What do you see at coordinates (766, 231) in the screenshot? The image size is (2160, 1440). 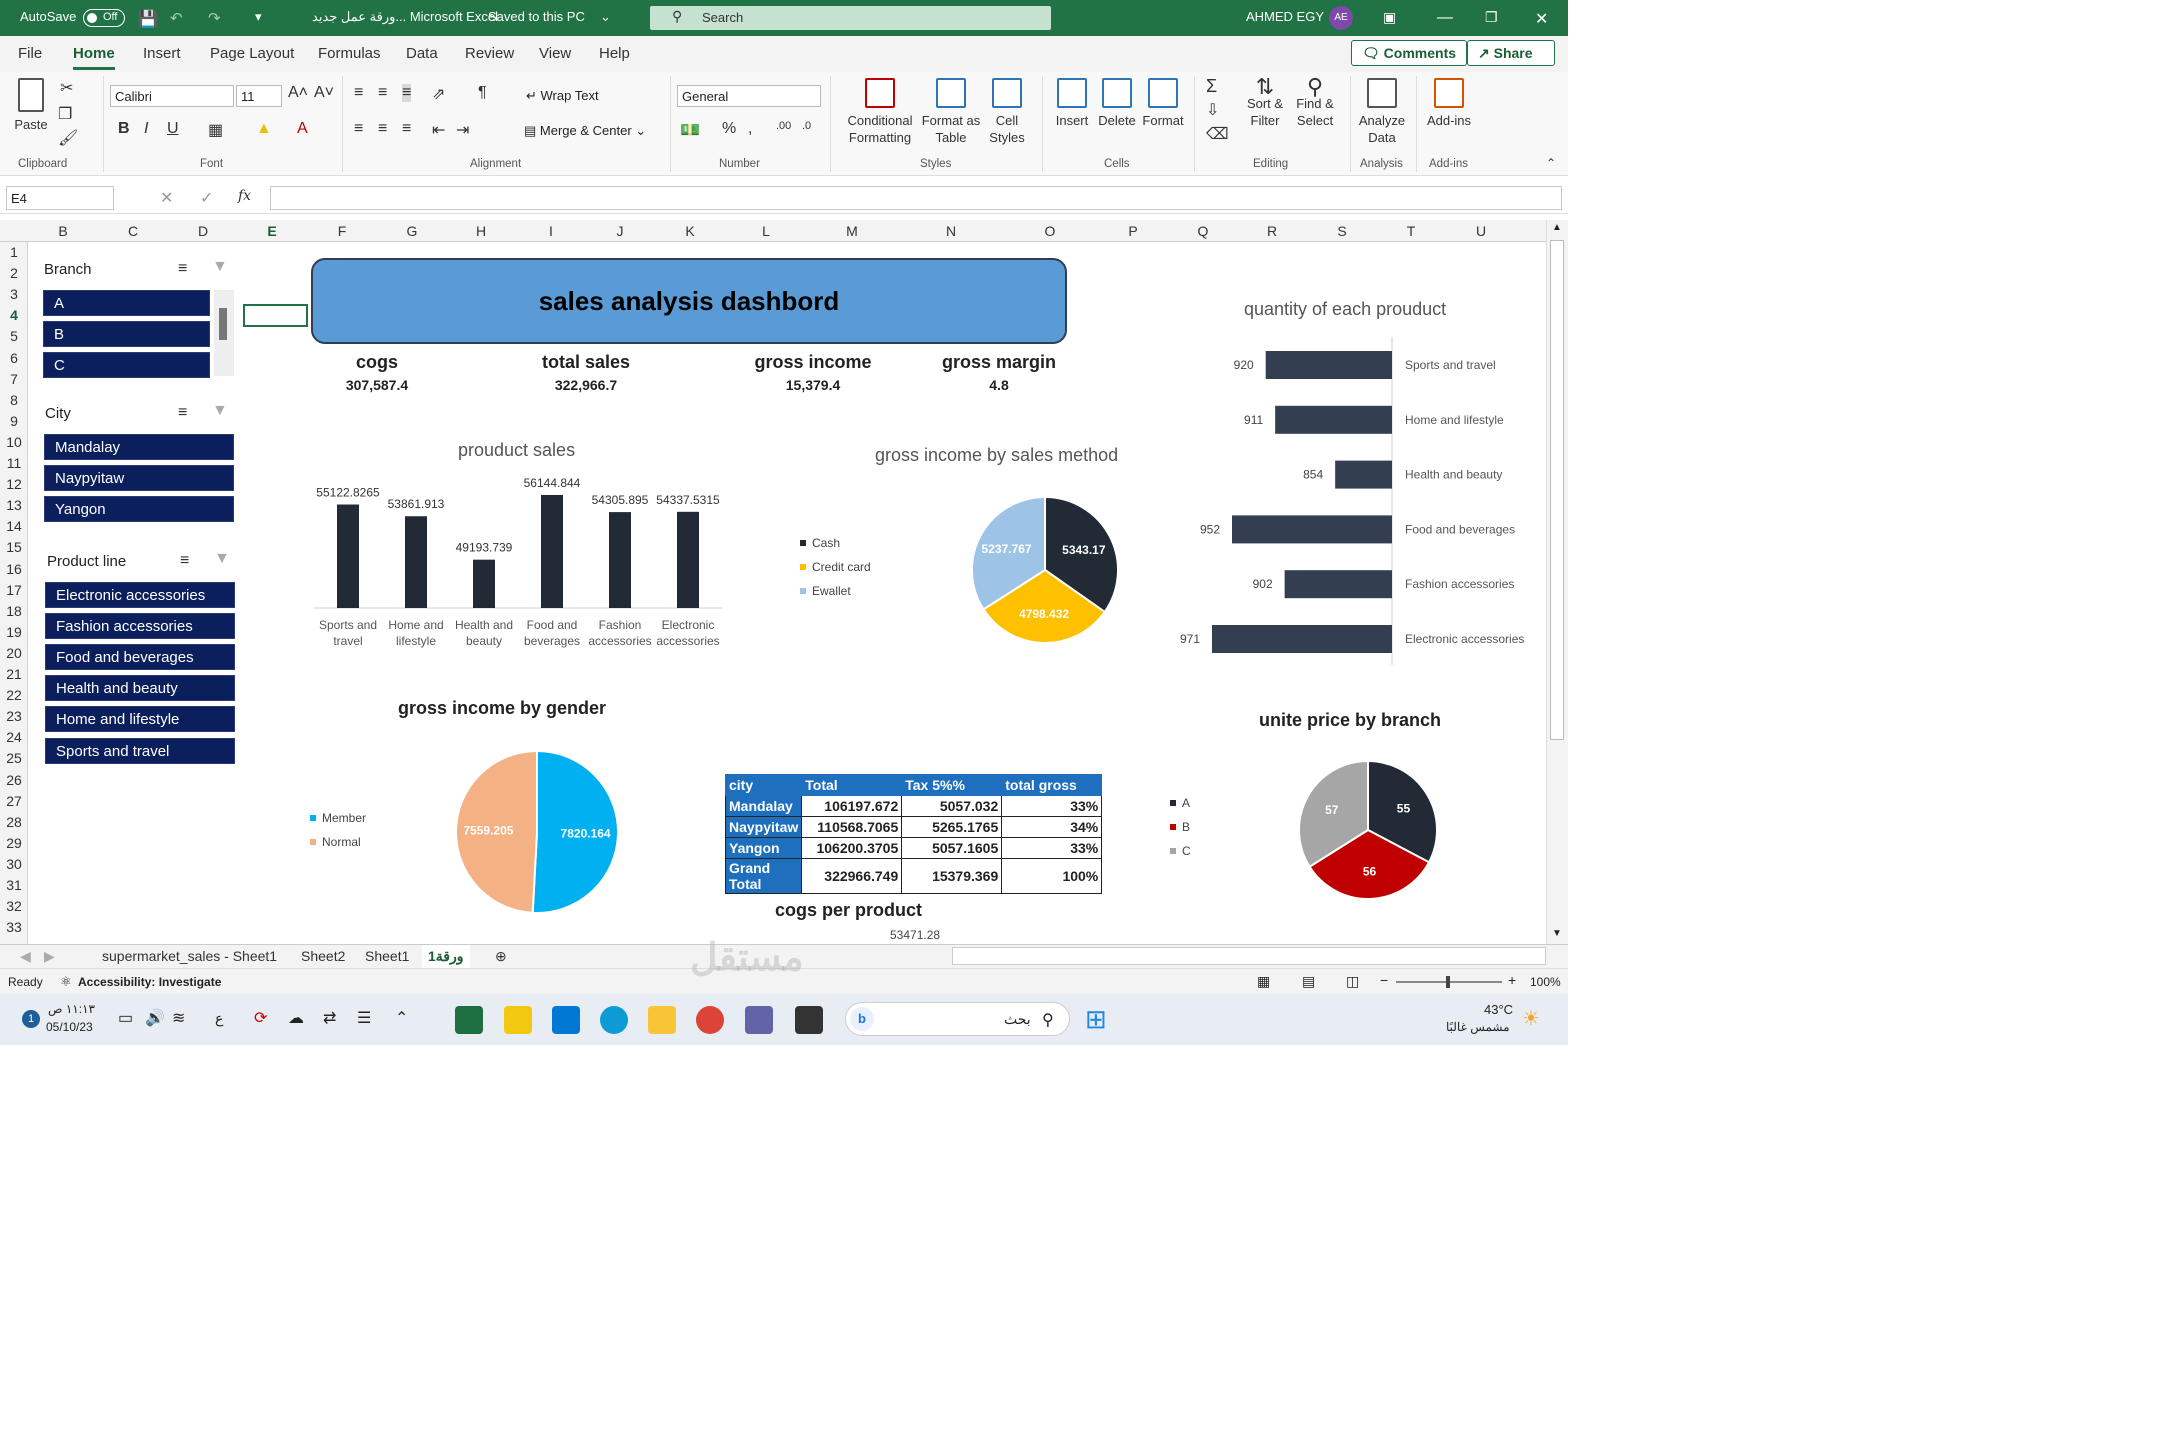 I see `column-header: L` at bounding box center [766, 231].